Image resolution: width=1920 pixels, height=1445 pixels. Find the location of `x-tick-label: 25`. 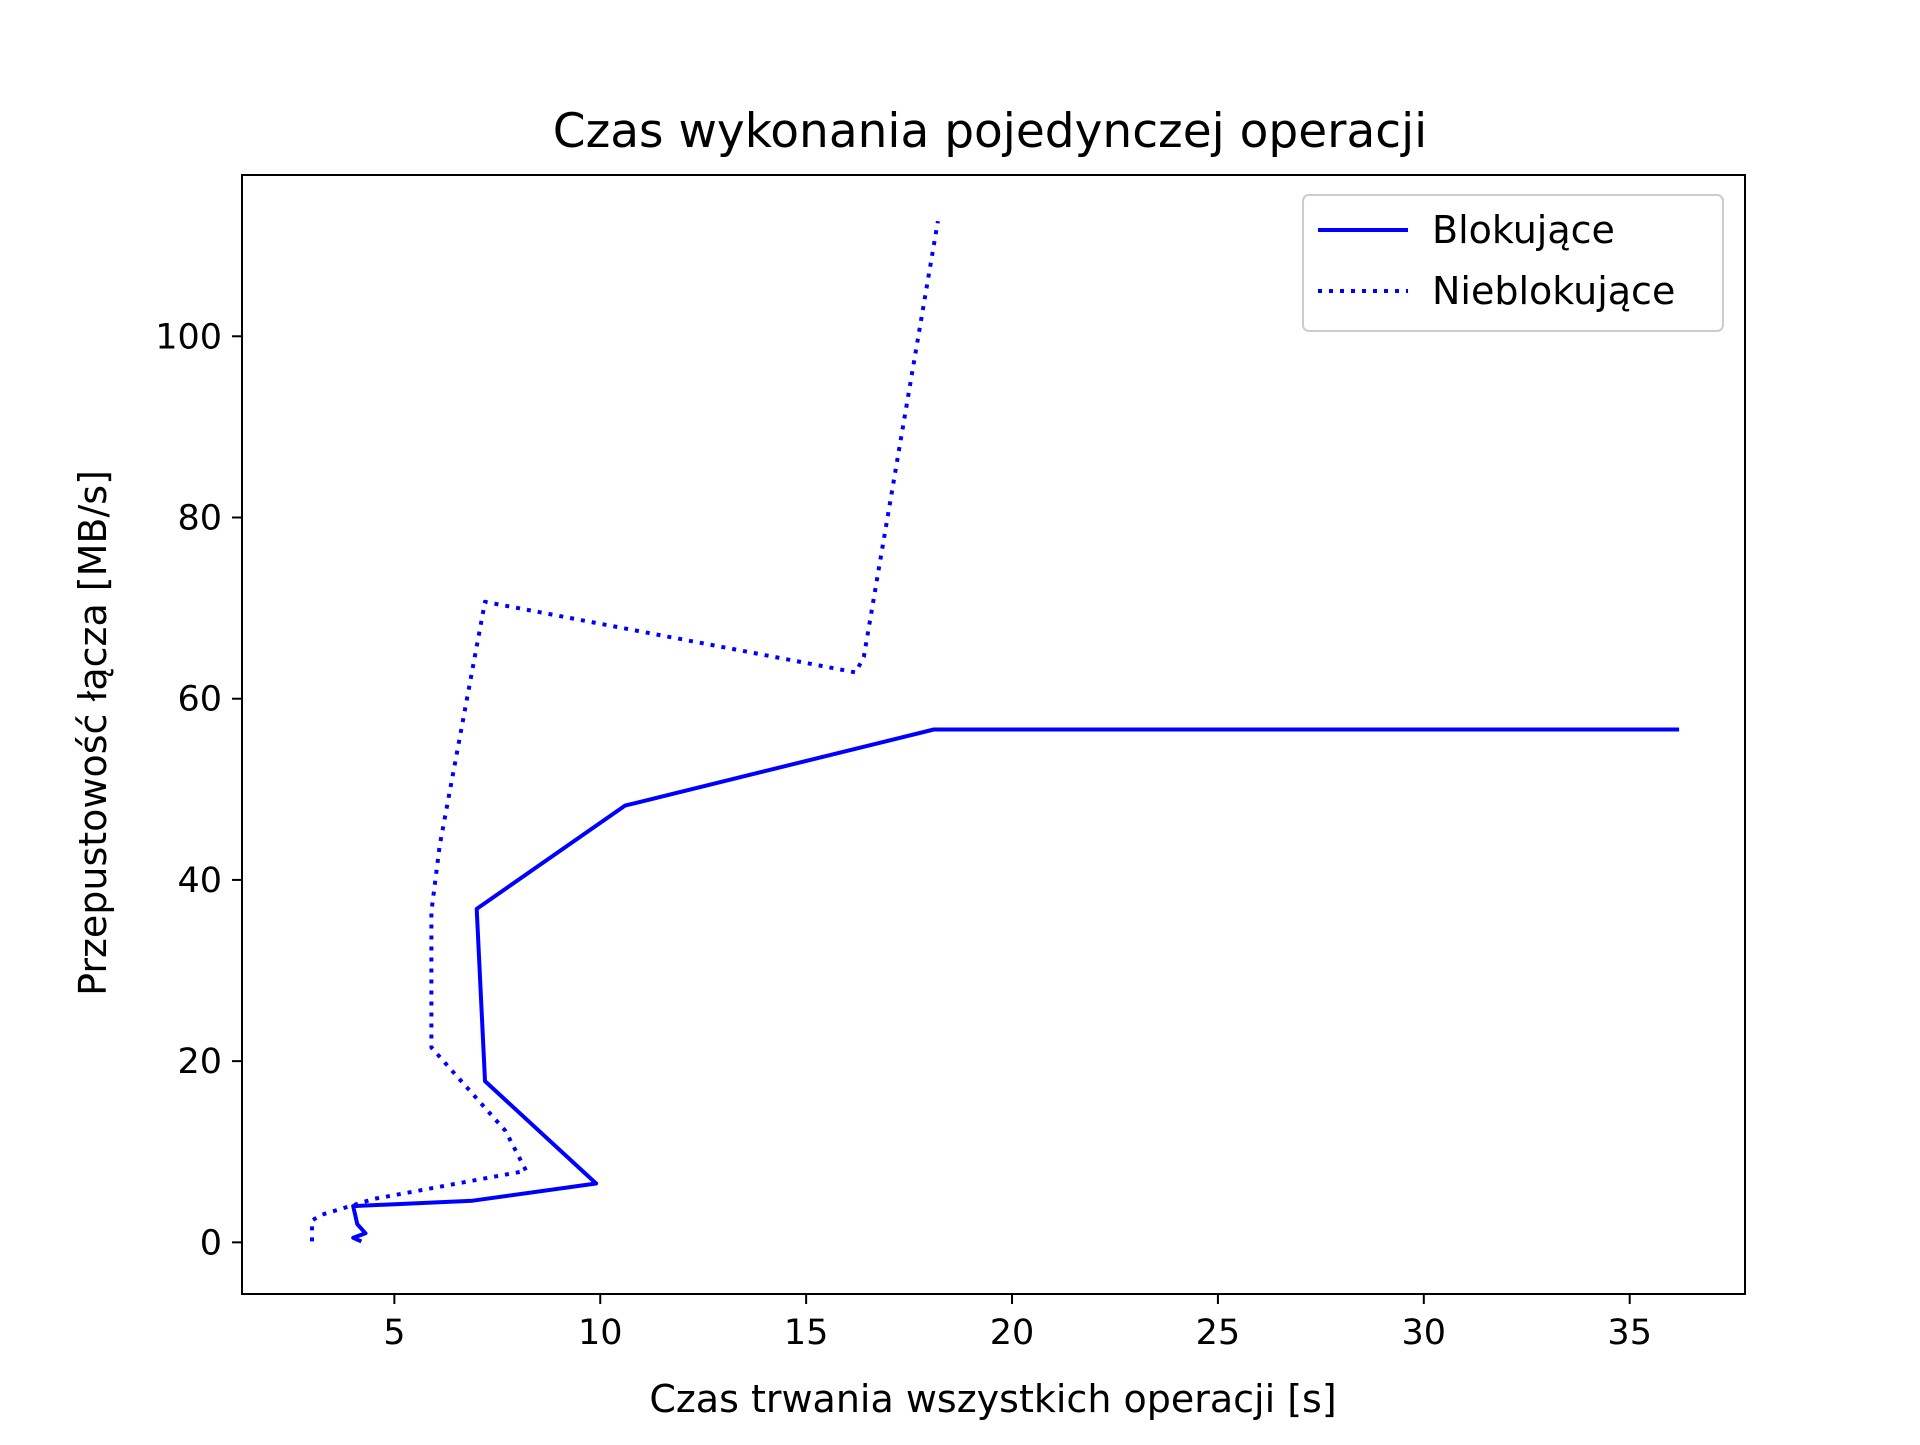

x-tick-label: 25 is located at coordinates (1218, 1333).